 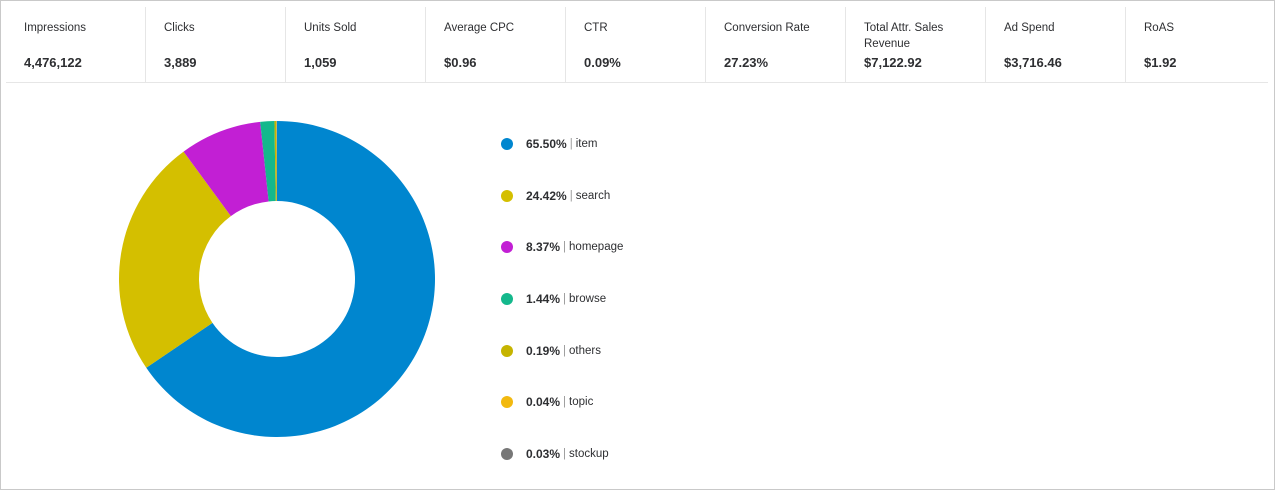 What do you see at coordinates (216, 45) in the screenshot?
I see `metric-clicks: Clicks 3,889` at bounding box center [216, 45].